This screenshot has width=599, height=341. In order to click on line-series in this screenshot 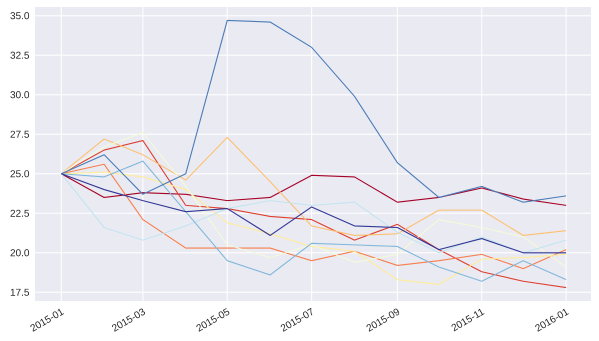, I will do `click(313, 189)`.